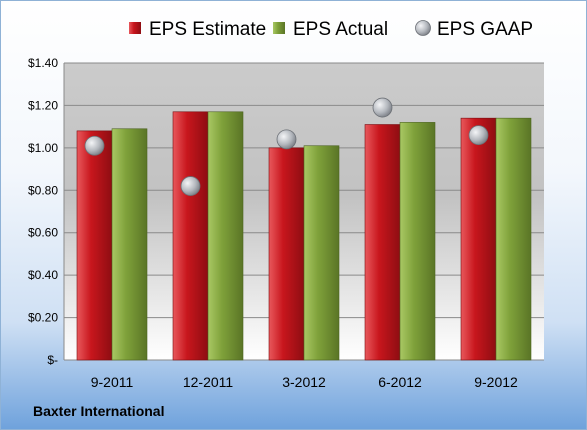  What do you see at coordinates (43, 63) in the screenshot?
I see `y-tick-label: $1.40` at bounding box center [43, 63].